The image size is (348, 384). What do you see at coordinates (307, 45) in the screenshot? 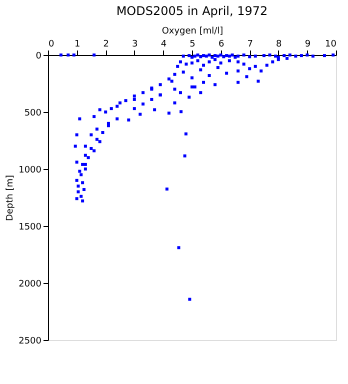
I see `x-tick-label: 9` at bounding box center [307, 45].